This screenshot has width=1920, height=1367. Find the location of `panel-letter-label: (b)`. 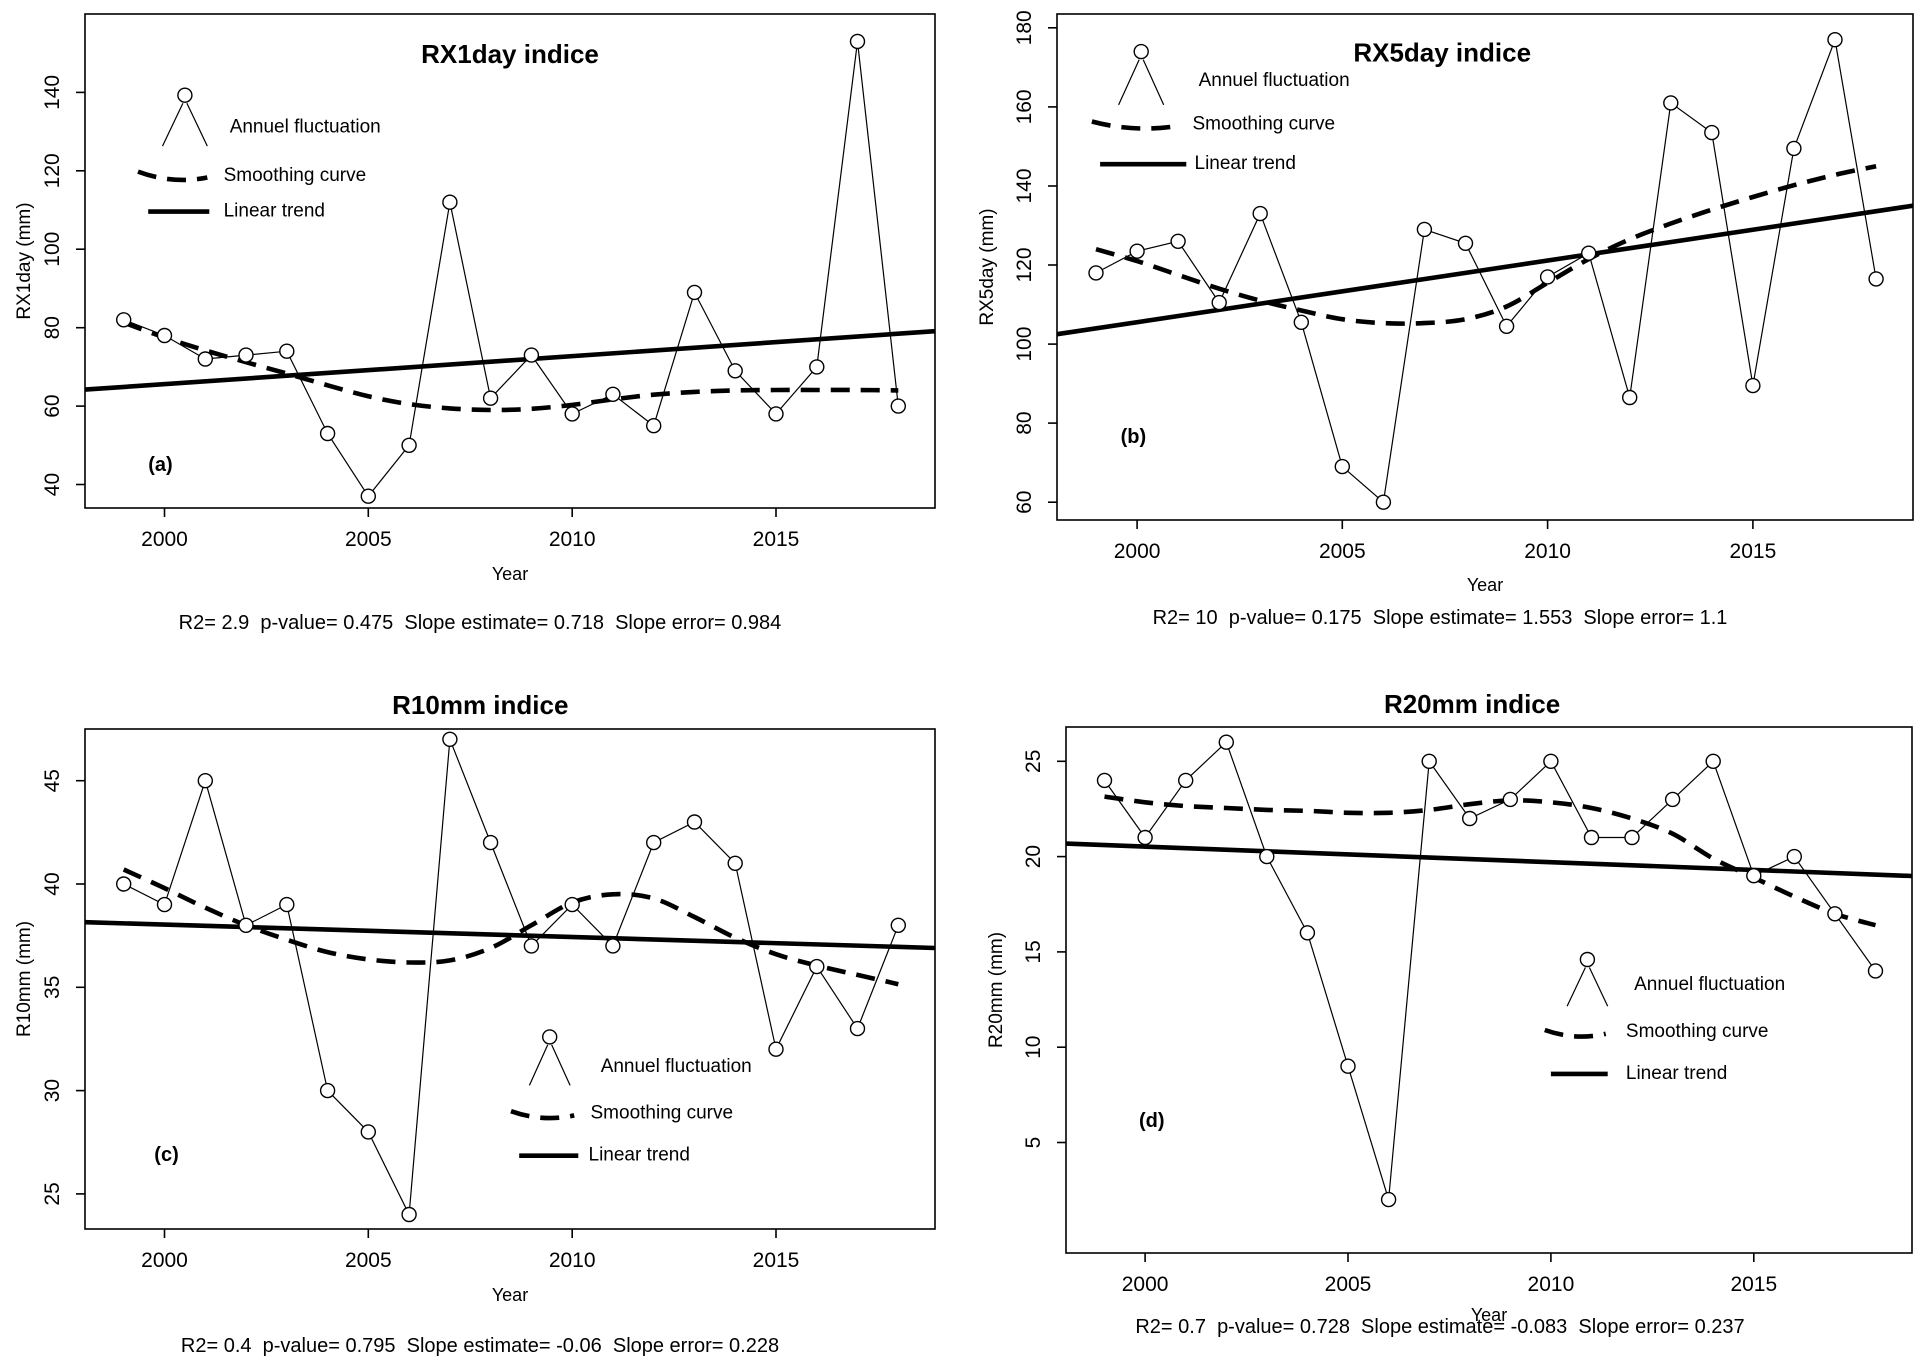

panel-letter-label: (b) is located at coordinates (1134, 437).